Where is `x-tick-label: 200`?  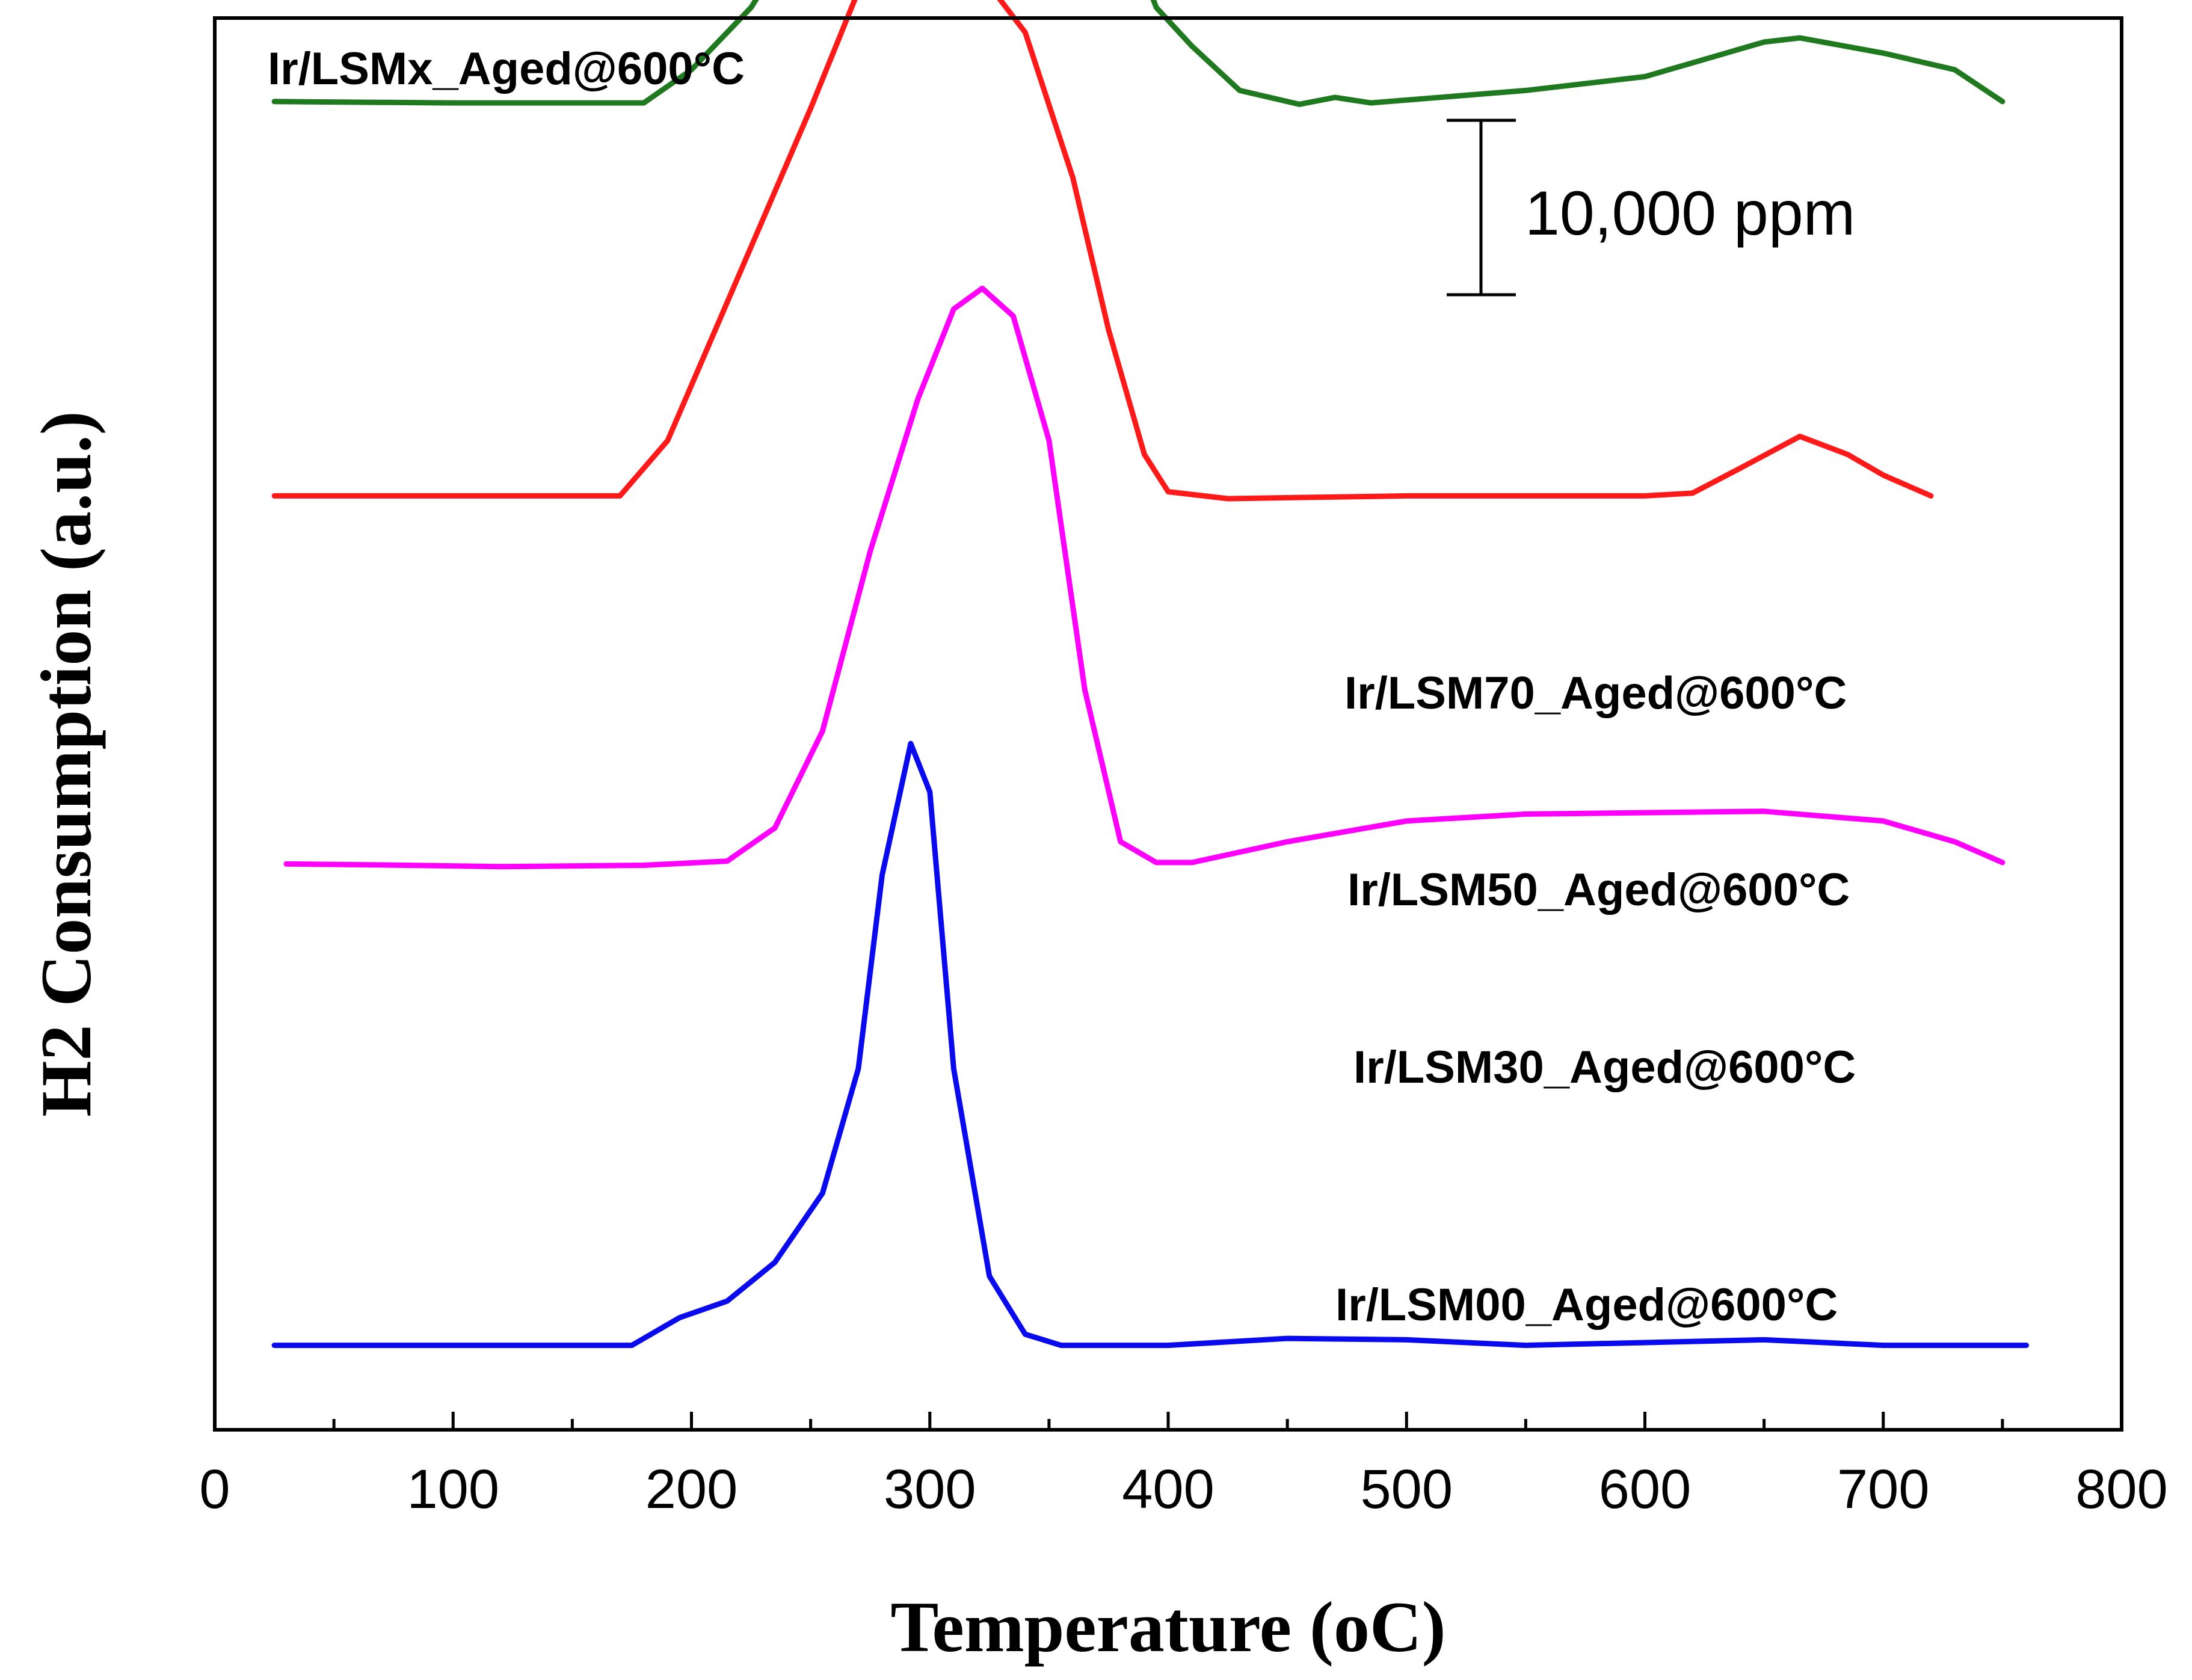
x-tick-label: 200 is located at coordinates (692, 1489).